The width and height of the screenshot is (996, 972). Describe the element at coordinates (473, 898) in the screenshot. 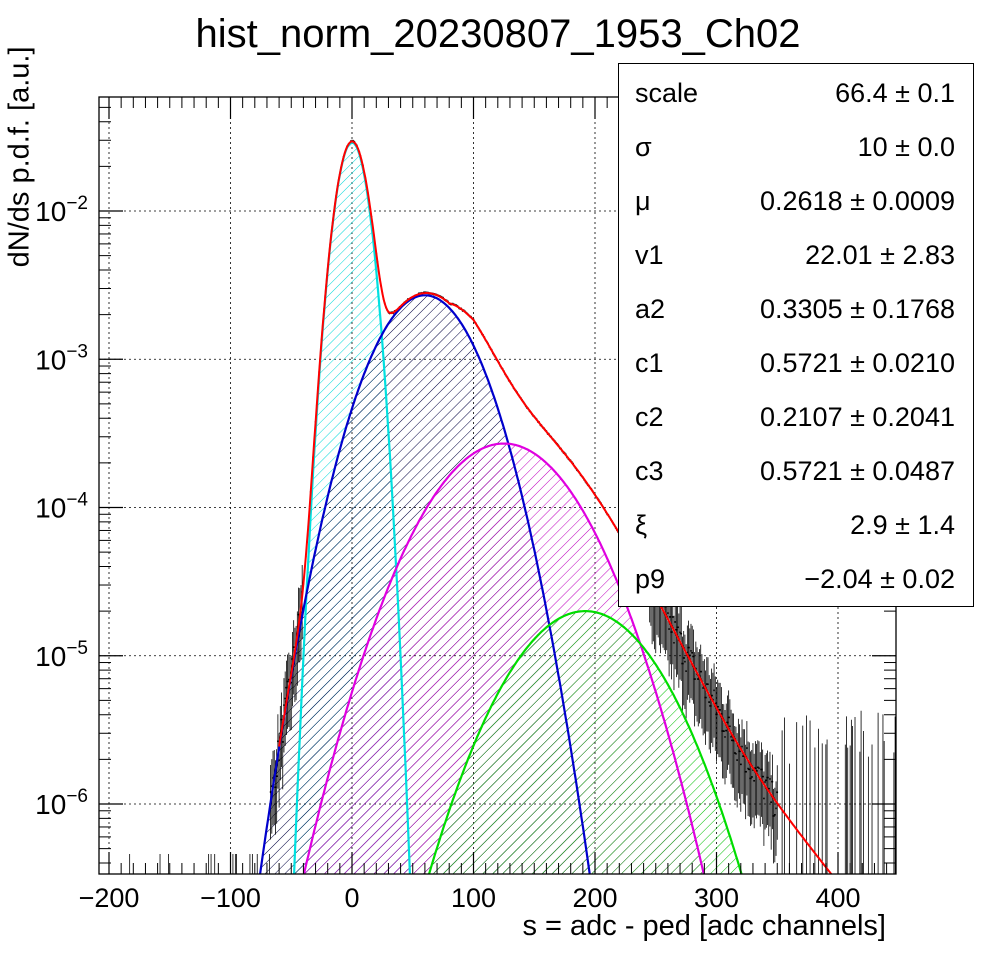

I see `x-tick-label: 100` at that location.